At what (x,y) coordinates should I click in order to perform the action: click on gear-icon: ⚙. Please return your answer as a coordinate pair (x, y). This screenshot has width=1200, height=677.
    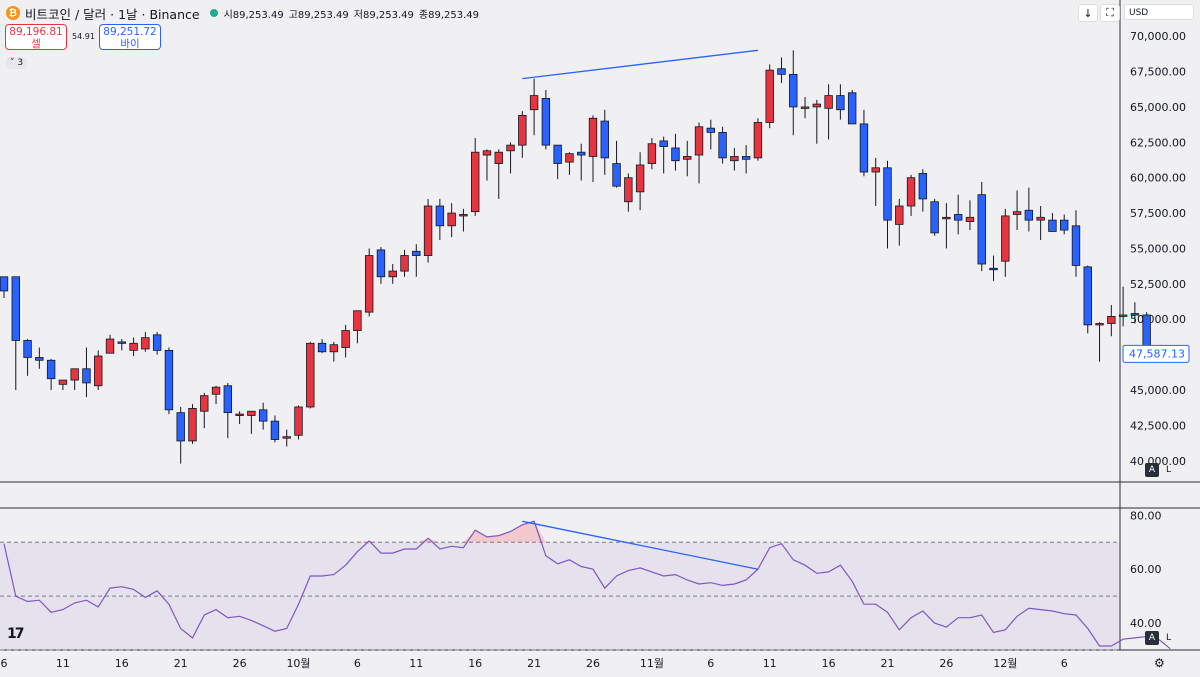
    Looking at the image, I should click on (1159, 663).